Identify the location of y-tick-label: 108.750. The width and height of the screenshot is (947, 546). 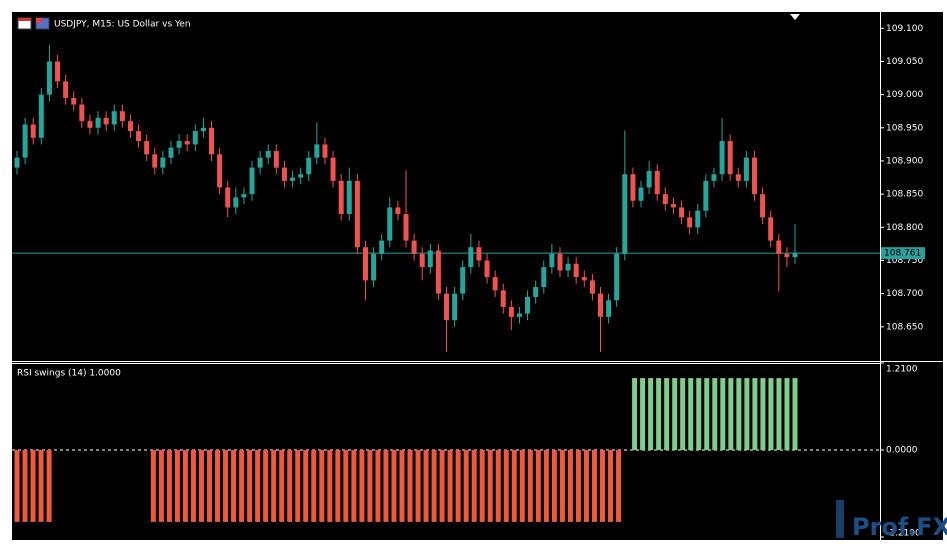
(904, 261).